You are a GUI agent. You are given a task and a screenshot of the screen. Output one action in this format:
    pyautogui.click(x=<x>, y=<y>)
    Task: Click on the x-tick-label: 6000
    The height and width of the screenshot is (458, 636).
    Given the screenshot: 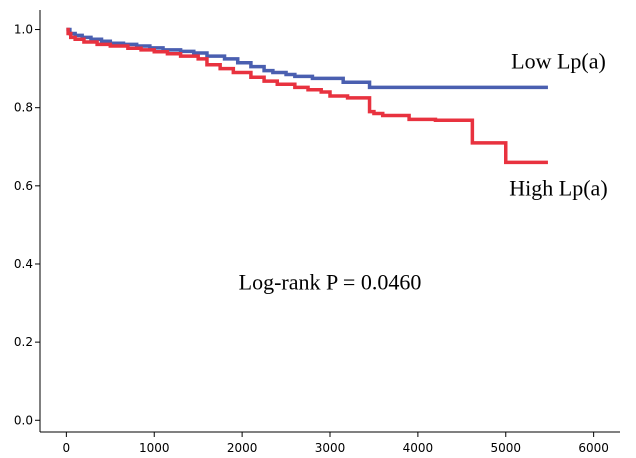 What is the action you would take?
    pyautogui.click(x=593, y=448)
    